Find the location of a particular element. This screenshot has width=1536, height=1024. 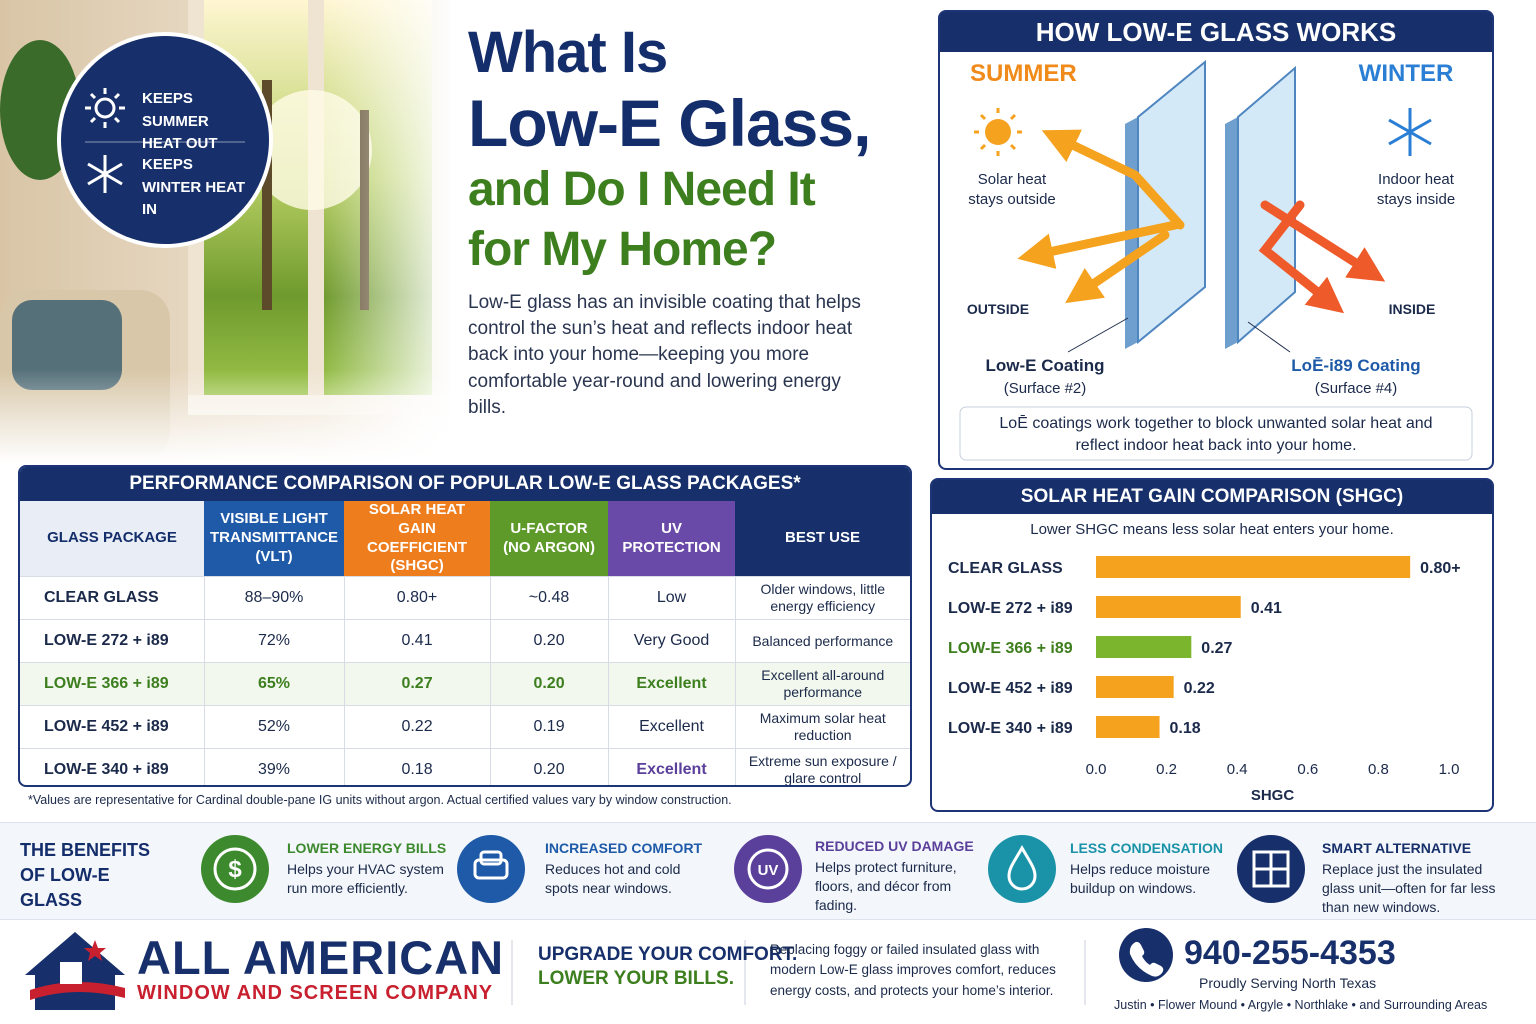

title-line: What Is is located at coordinates (568, 52).